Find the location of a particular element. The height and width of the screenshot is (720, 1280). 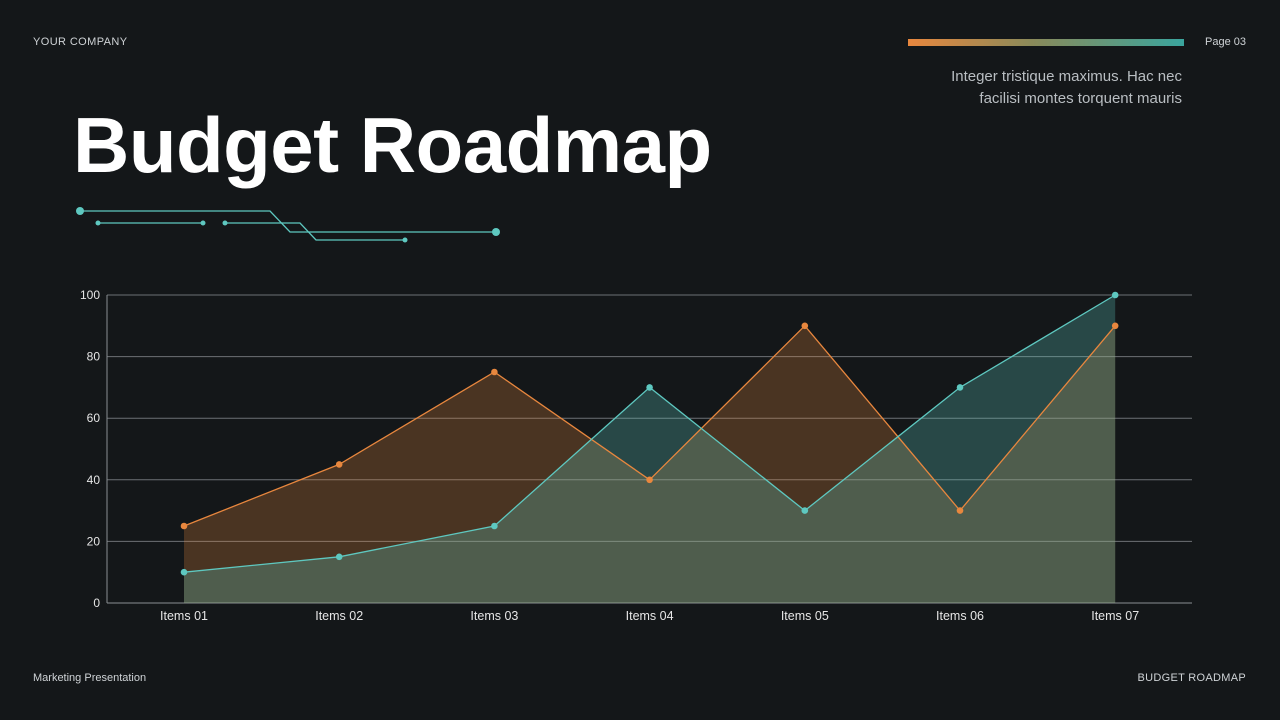

footer-right-label: BUDGET ROADMAP is located at coordinates (1191, 678).